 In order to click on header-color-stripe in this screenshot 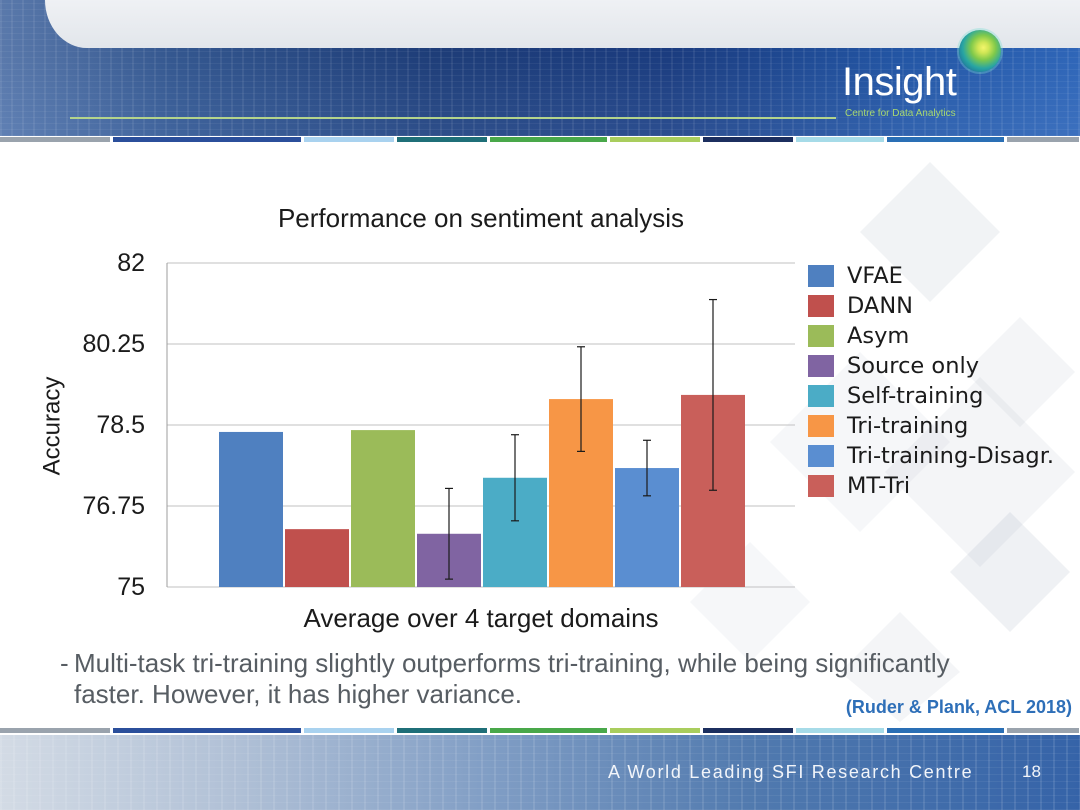, I will do `click(539, 139)`.